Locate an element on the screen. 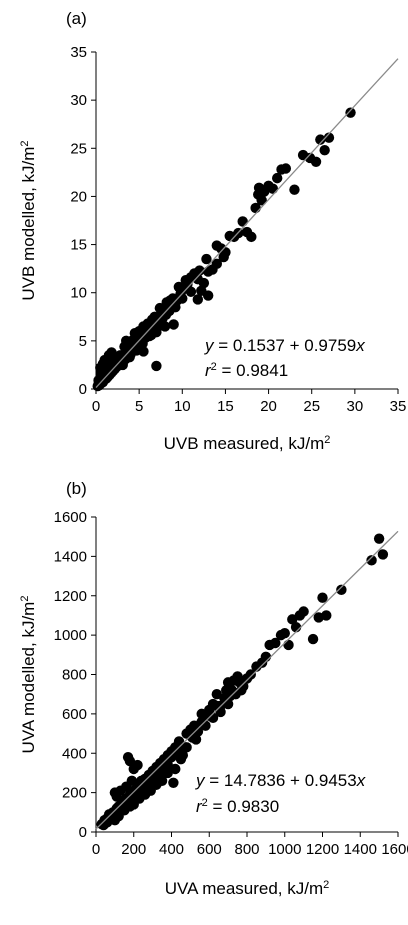 This screenshot has width=408, height=925. y-tick-label: 1600 is located at coordinates (70, 517).